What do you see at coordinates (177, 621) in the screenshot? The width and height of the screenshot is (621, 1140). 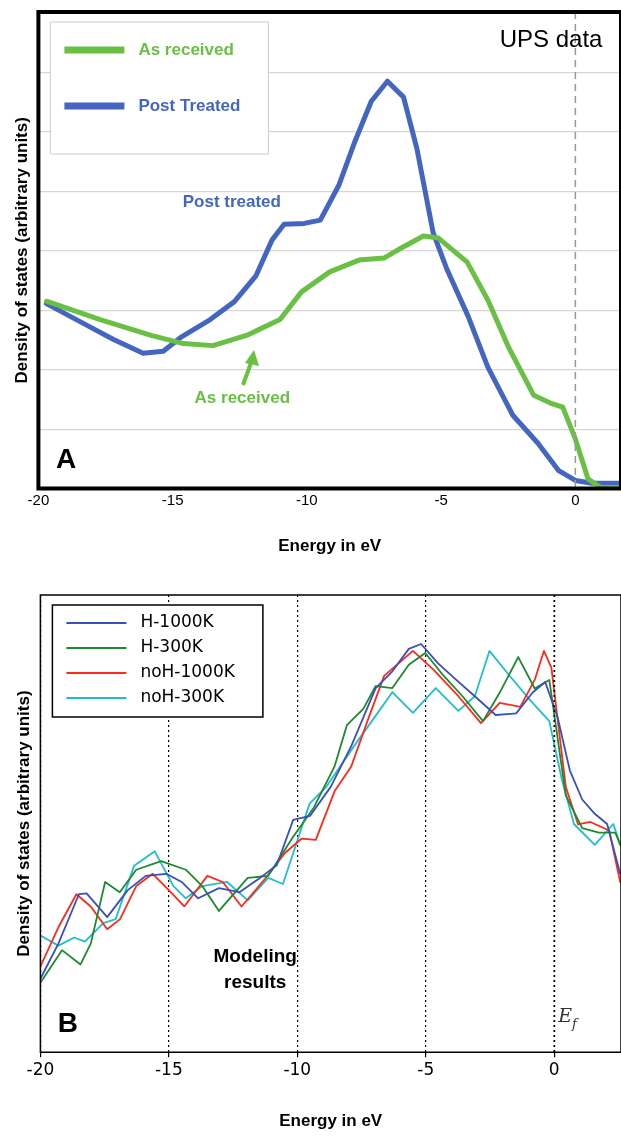 I see `legend-label: H-1000K` at bounding box center [177, 621].